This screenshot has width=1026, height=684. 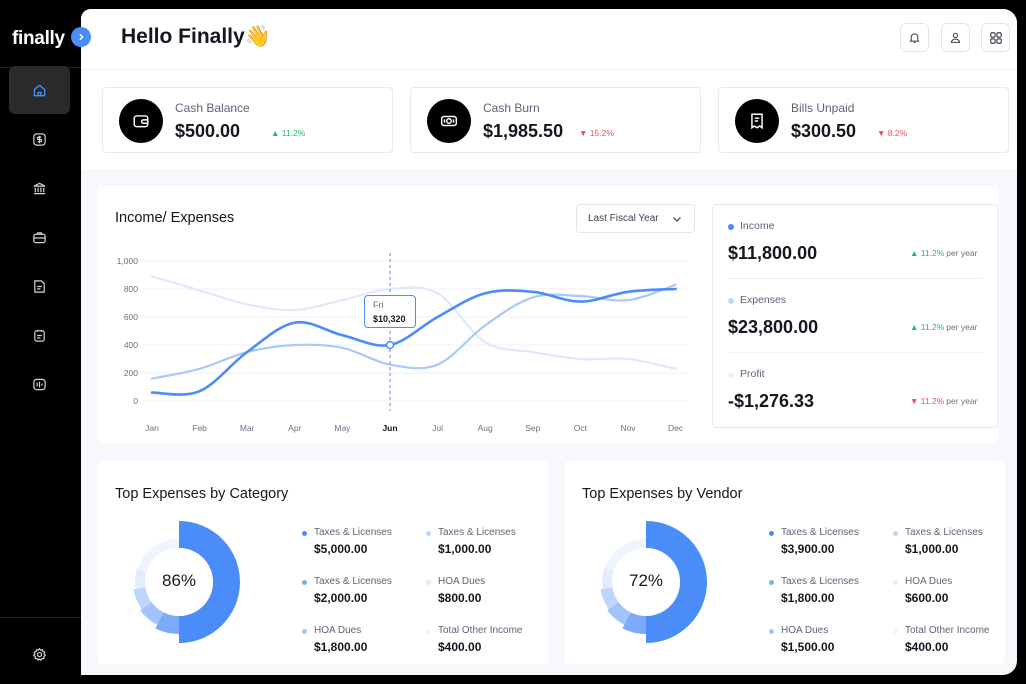 What do you see at coordinates (855, 278) in the screenshot?
I see `divider` at bounding box center [855, 278].